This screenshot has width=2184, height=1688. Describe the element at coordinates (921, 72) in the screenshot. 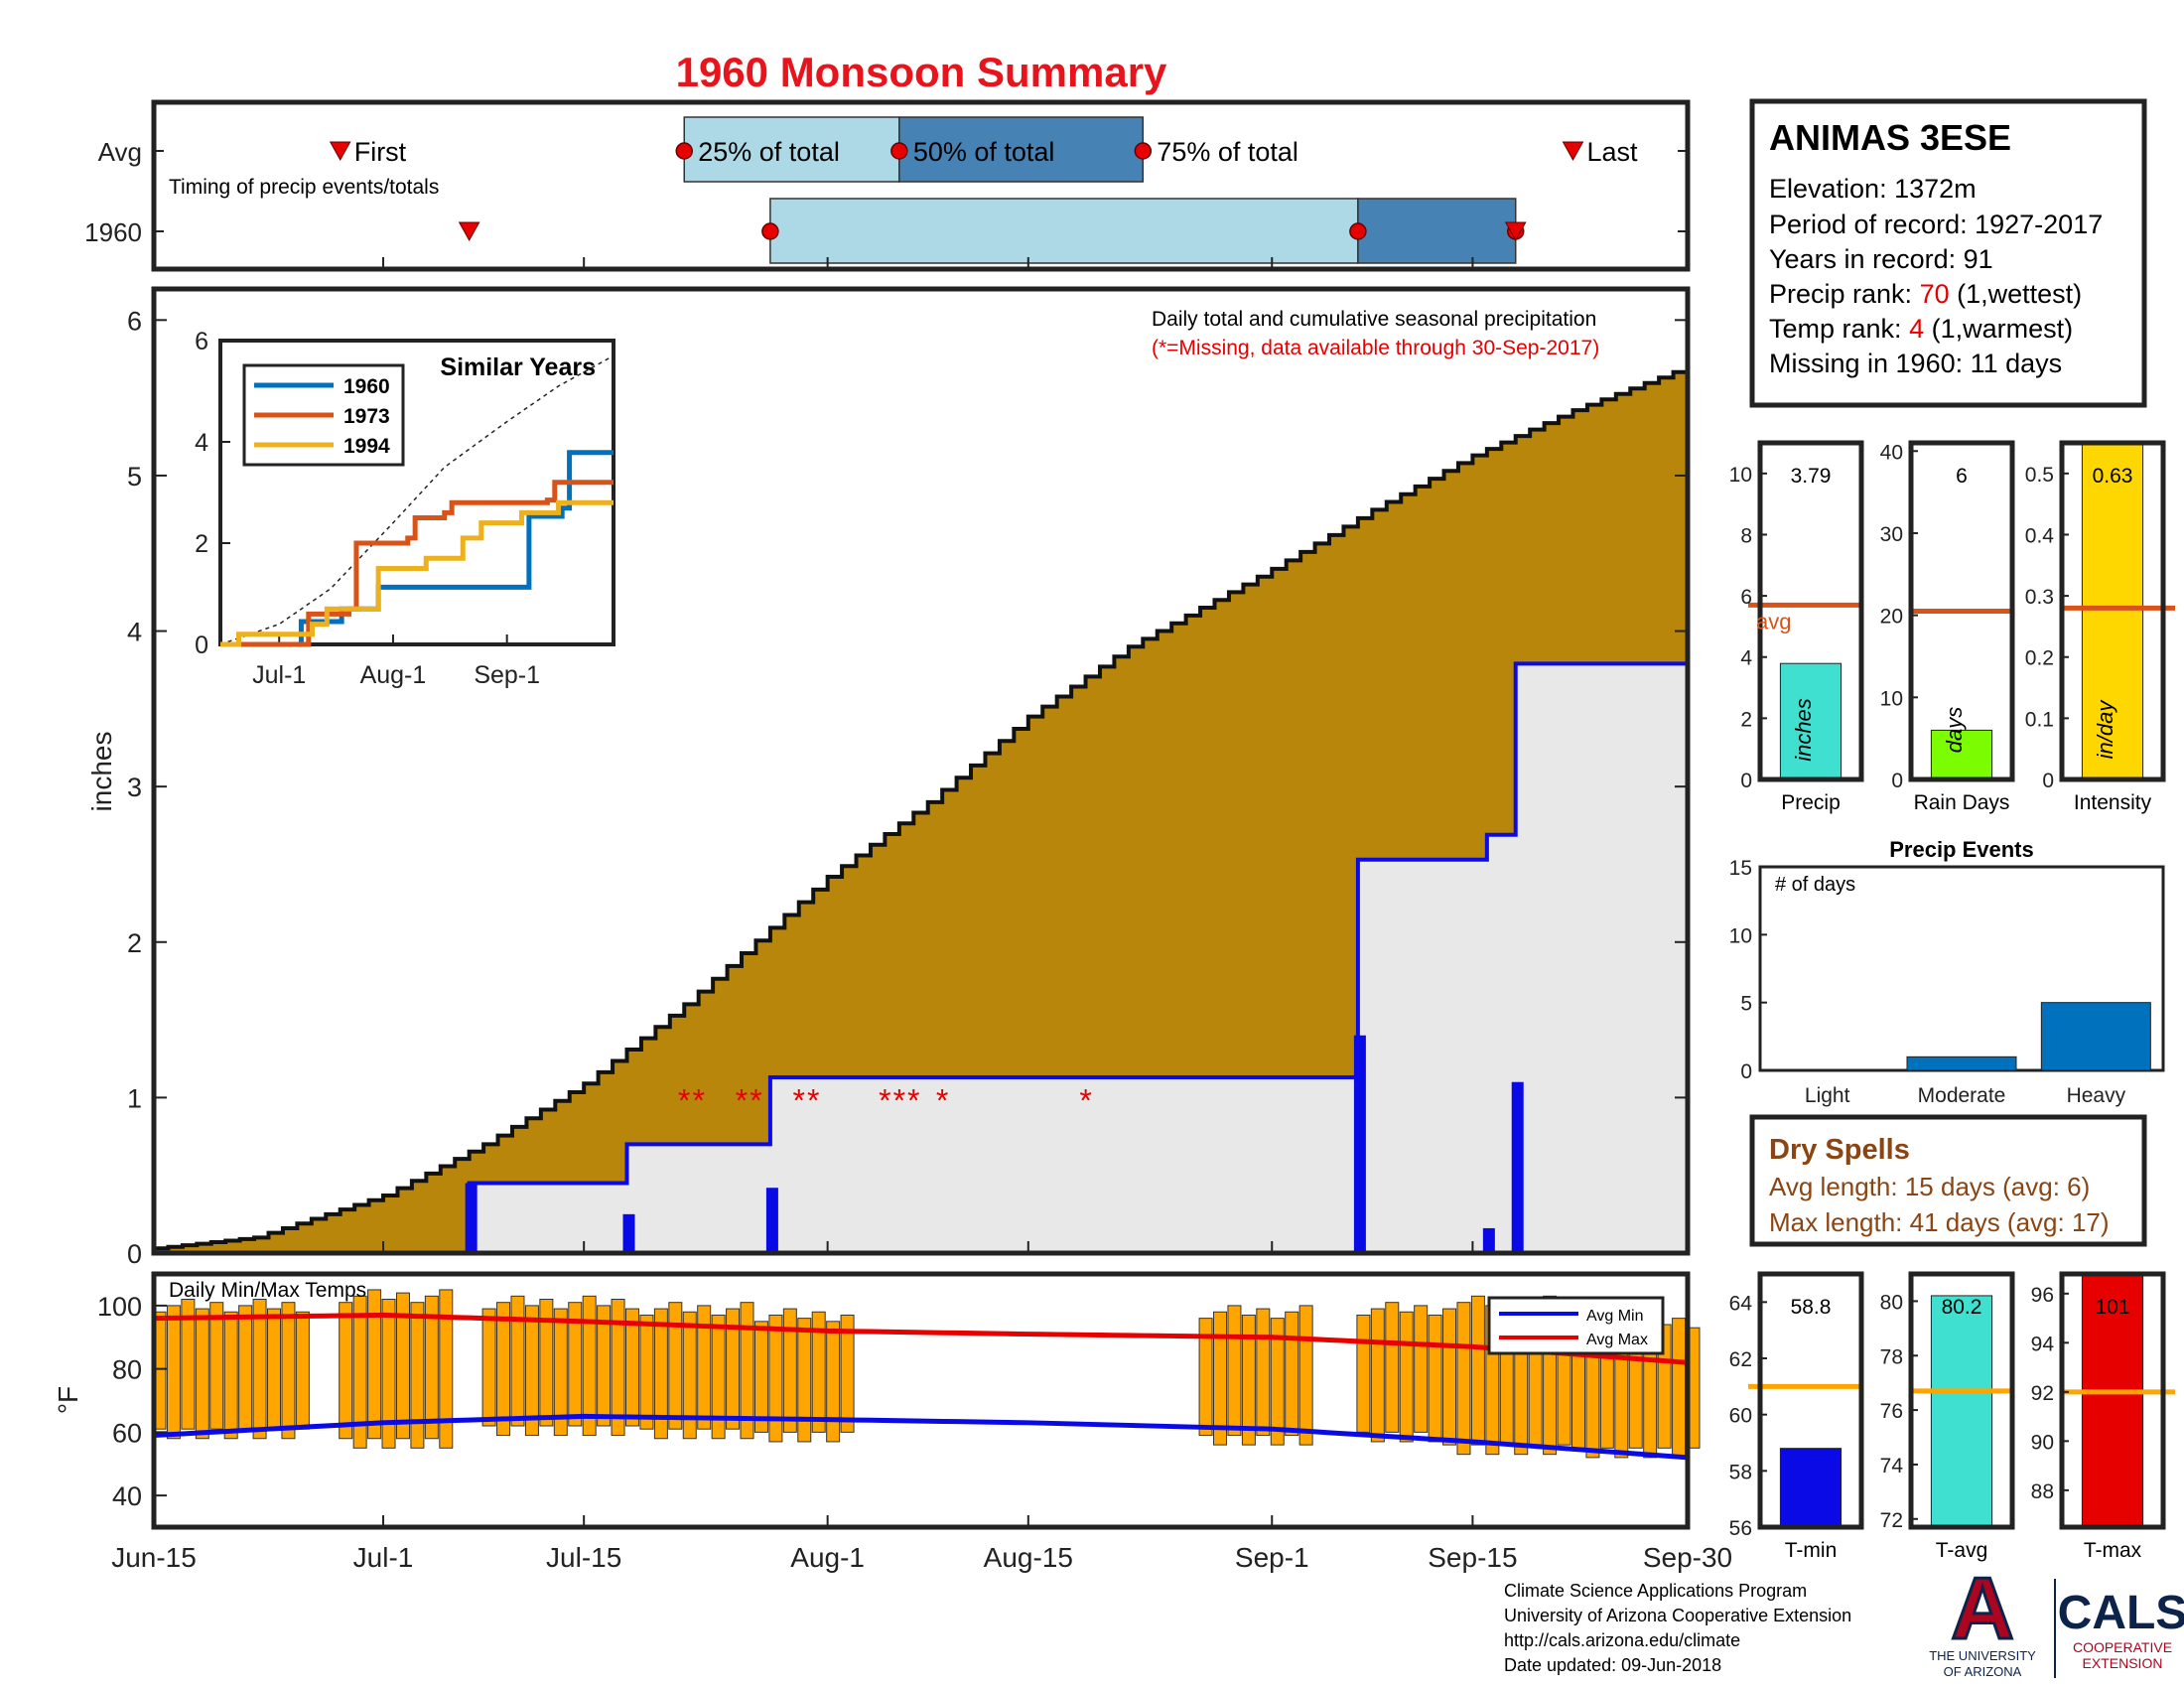

I see `figure-title: 1960 Monsoon Summary` at that location.